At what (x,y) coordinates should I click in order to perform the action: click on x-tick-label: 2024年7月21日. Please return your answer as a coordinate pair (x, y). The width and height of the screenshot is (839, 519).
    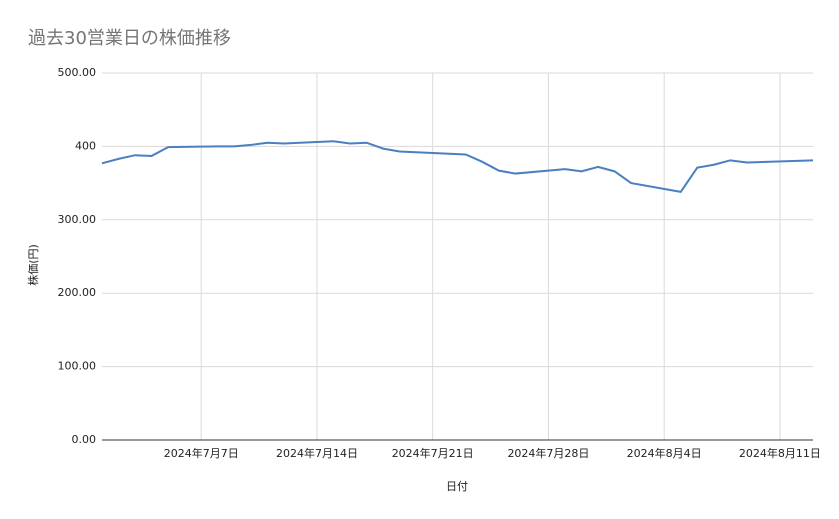
    Looking at the image, I should click on (433, 453).